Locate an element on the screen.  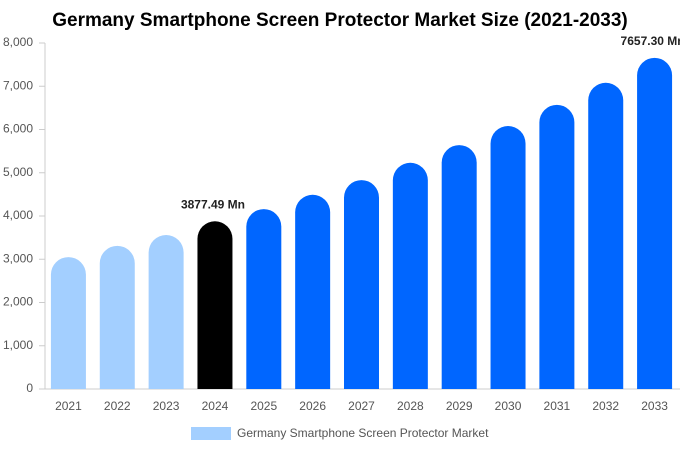
x-tick-label: 2028 is located at coordinates (410, 406).